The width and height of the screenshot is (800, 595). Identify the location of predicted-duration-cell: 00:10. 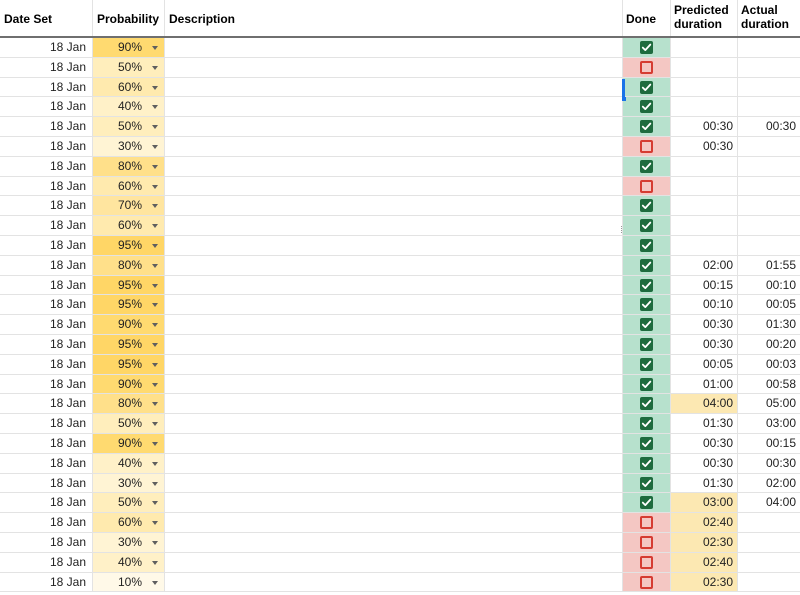
(704, 305).